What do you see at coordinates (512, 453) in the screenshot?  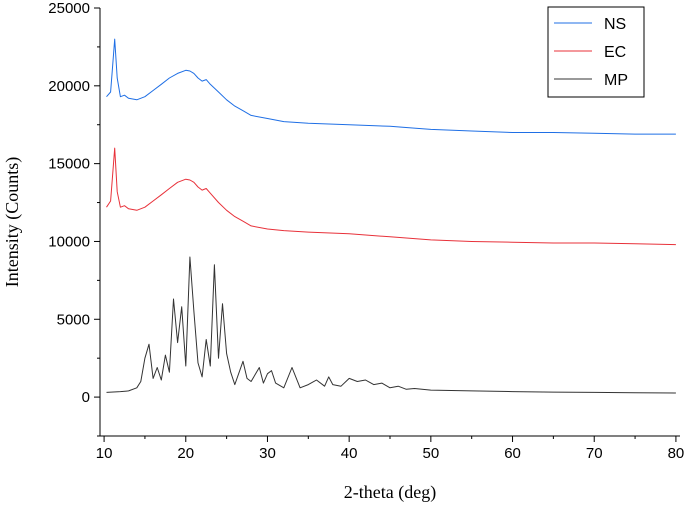 I see `x-tick-label: 60` at bounding box center [512, 453].